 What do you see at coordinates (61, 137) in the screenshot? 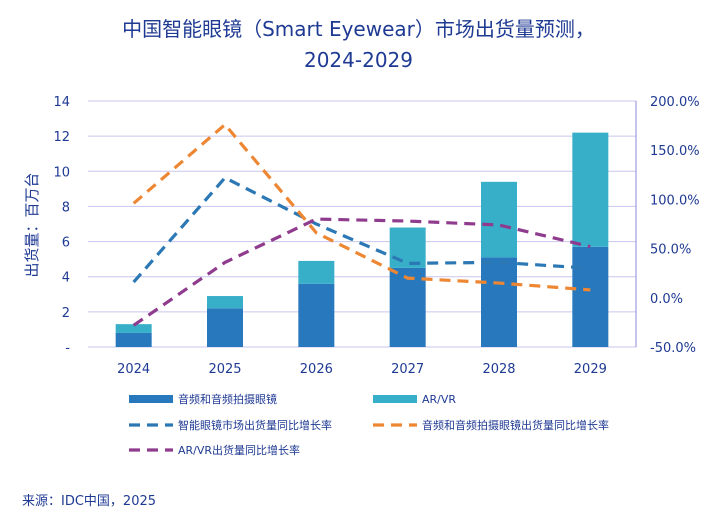
I see `y-tick-label: 12` at bounding box center [61, 137].